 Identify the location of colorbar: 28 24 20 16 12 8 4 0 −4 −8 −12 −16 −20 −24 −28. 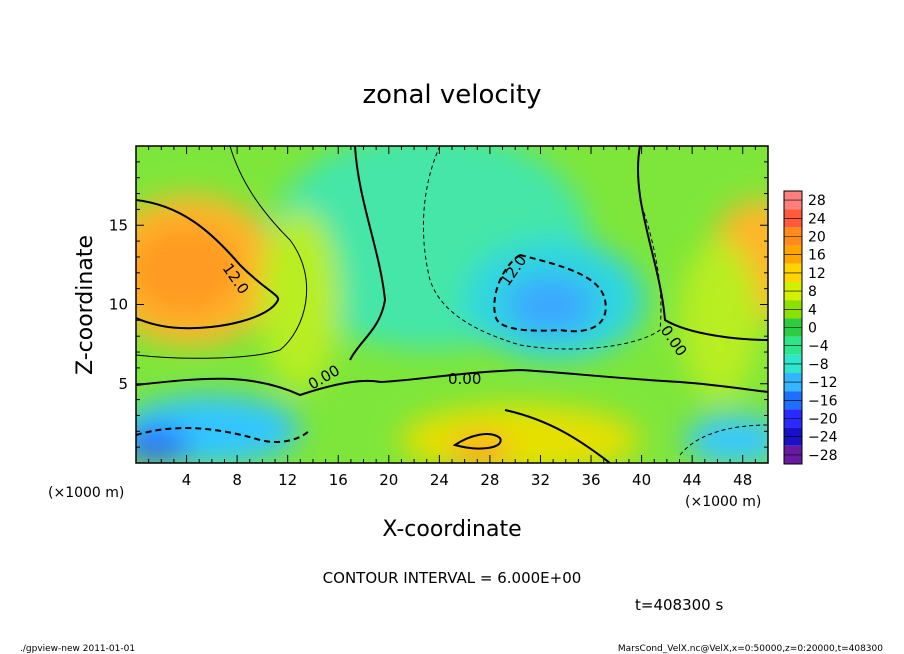
(810, 327).